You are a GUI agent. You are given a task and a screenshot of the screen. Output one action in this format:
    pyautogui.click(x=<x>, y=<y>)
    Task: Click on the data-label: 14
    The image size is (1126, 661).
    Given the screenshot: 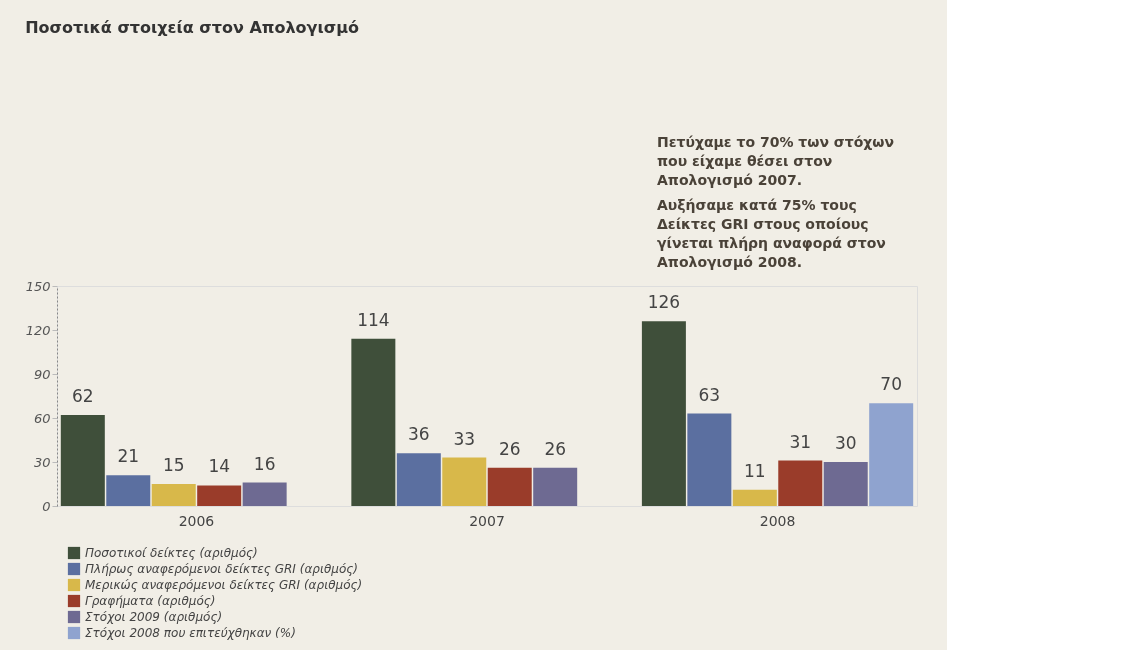 What is the action you would take?
    pyautogui.click(x=219, y=466)
    